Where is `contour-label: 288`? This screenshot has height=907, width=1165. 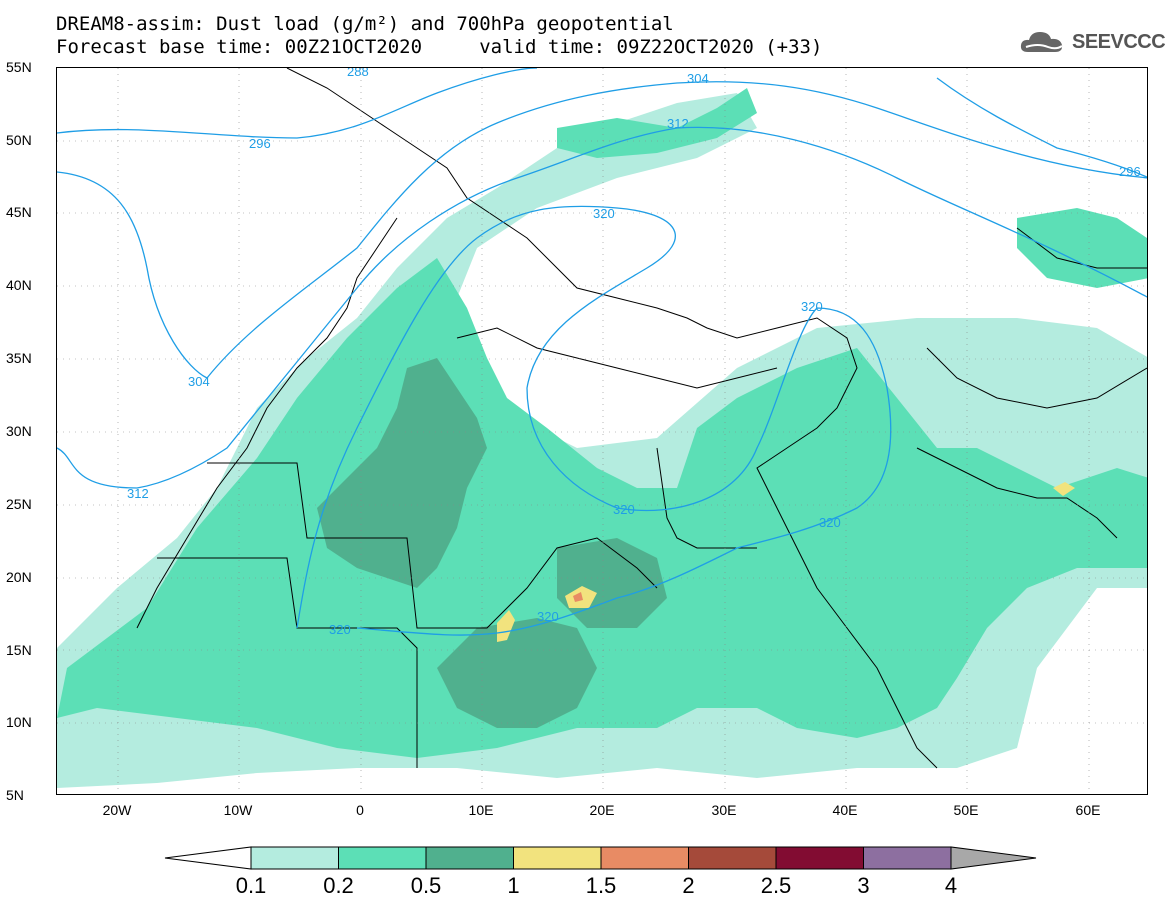 contour-label: 288 is located at coordinates (358, 73).